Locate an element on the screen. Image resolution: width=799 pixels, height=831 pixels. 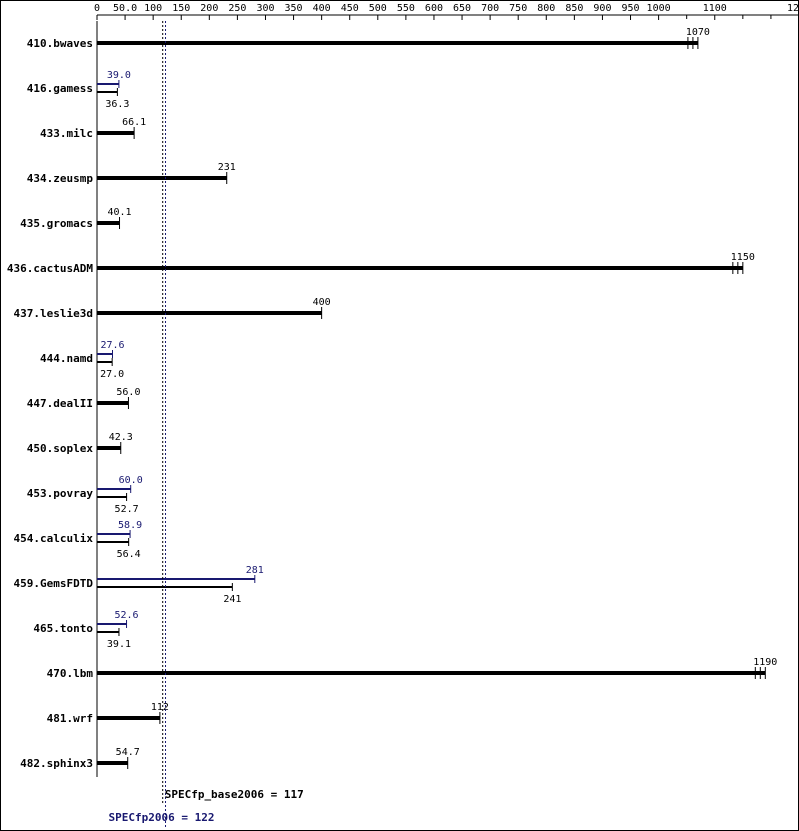
x-tick-label: 500 is located at coordinates (378, 8).